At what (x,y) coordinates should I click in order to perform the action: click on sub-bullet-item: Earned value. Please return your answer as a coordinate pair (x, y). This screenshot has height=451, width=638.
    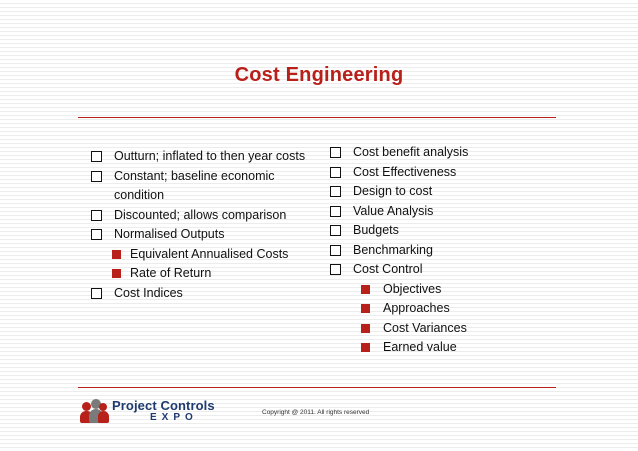
    Looking at the image, I should click on (449, 348).